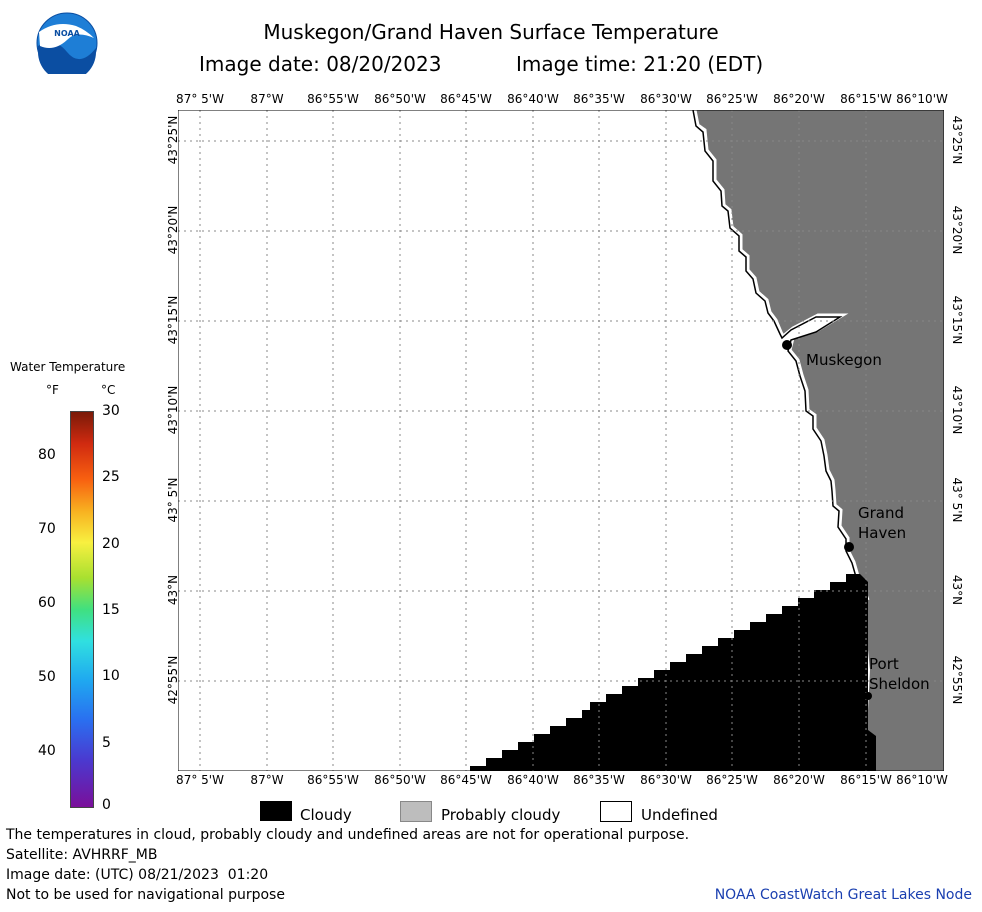  What do you see at coordinates (666, 99) in the screenshot?
I see `lon-label-top: 86°30'W` at bounding box center [666, 99].